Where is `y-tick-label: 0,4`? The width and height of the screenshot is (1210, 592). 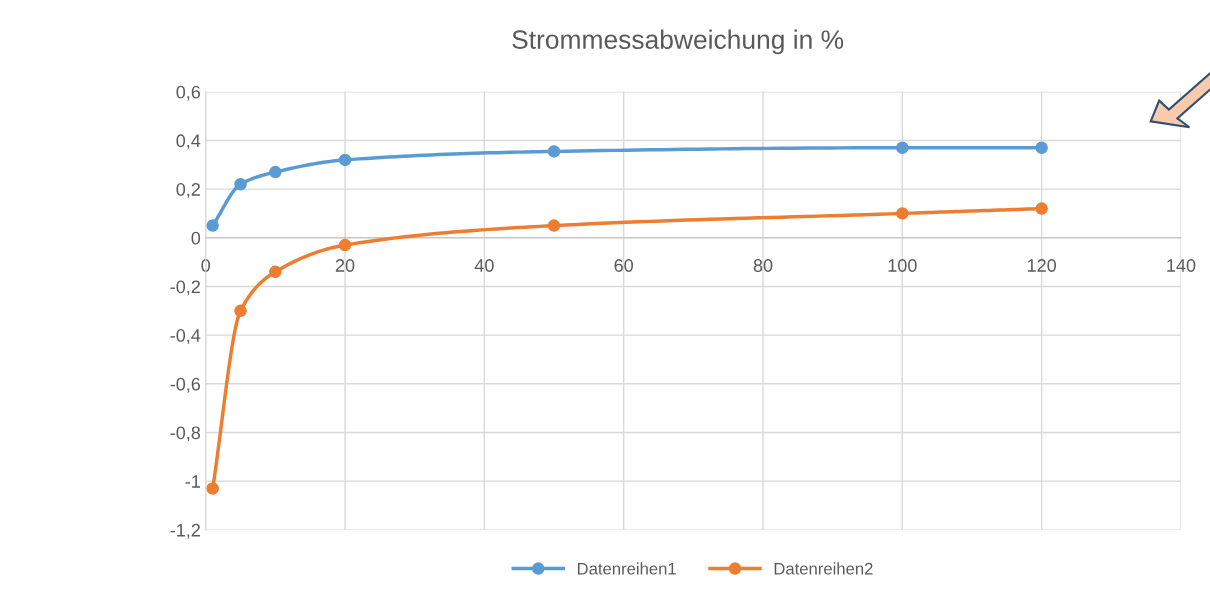 y-tick-label: 0,4 is located at coordinates (188, 142).